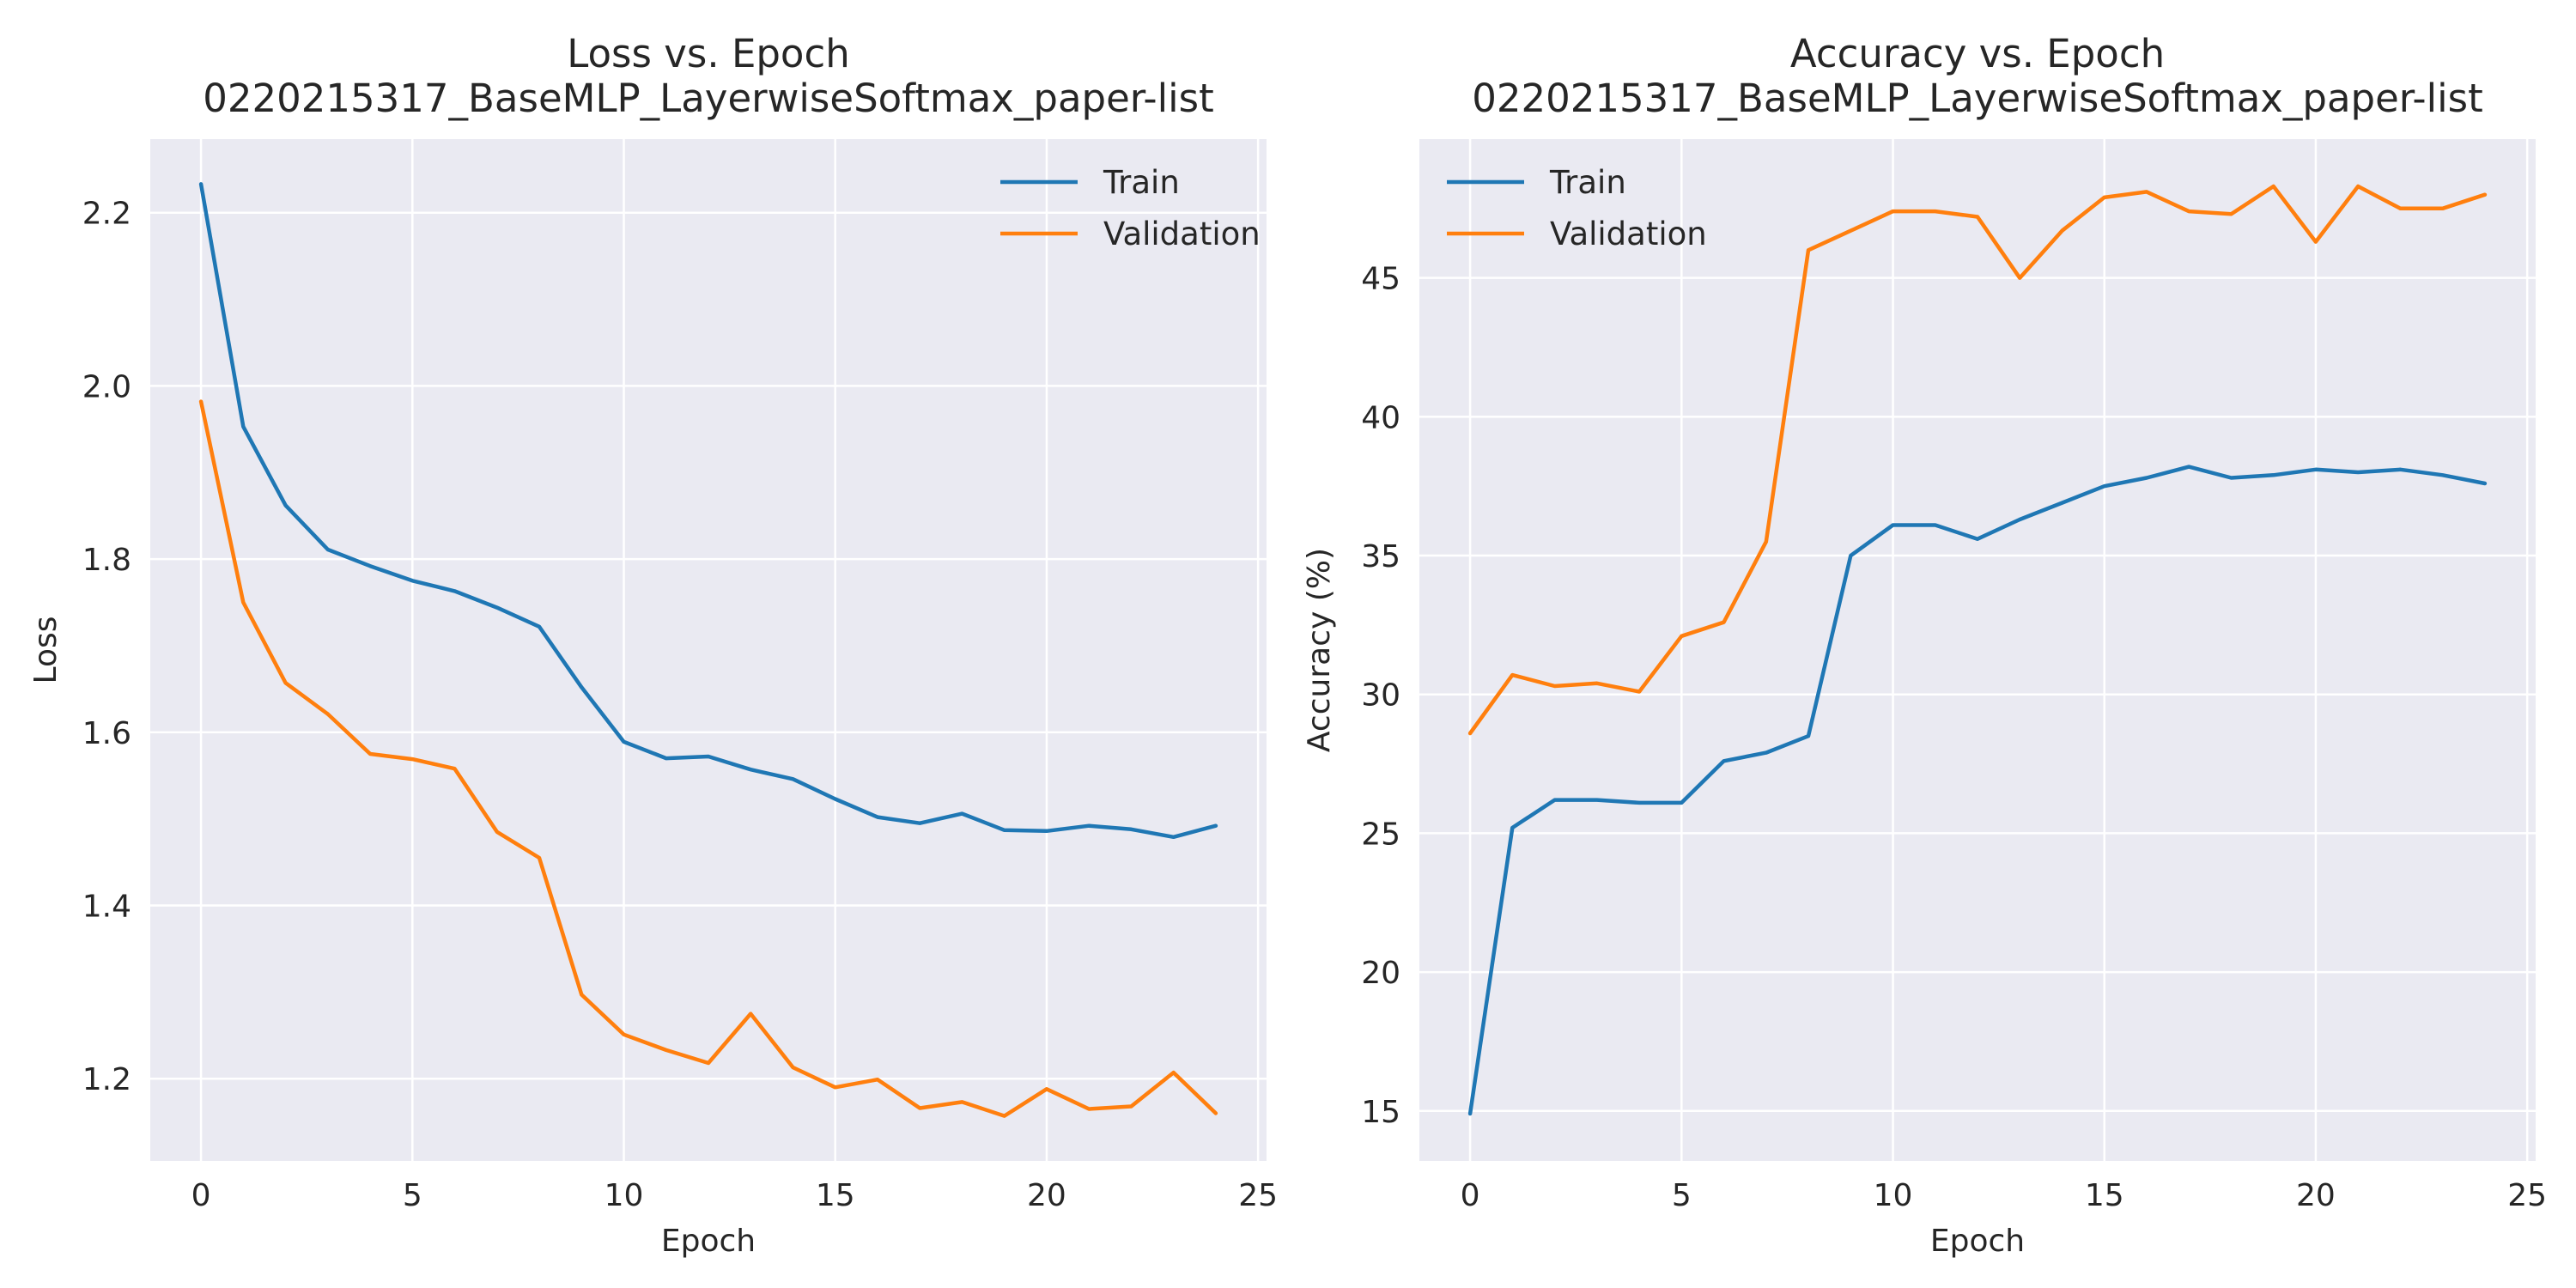 The image size is (2576, 1288). Describe the element at coordinates (835, 1195) in the screenshot. I see `loss-xtick-label: 15` at that location.